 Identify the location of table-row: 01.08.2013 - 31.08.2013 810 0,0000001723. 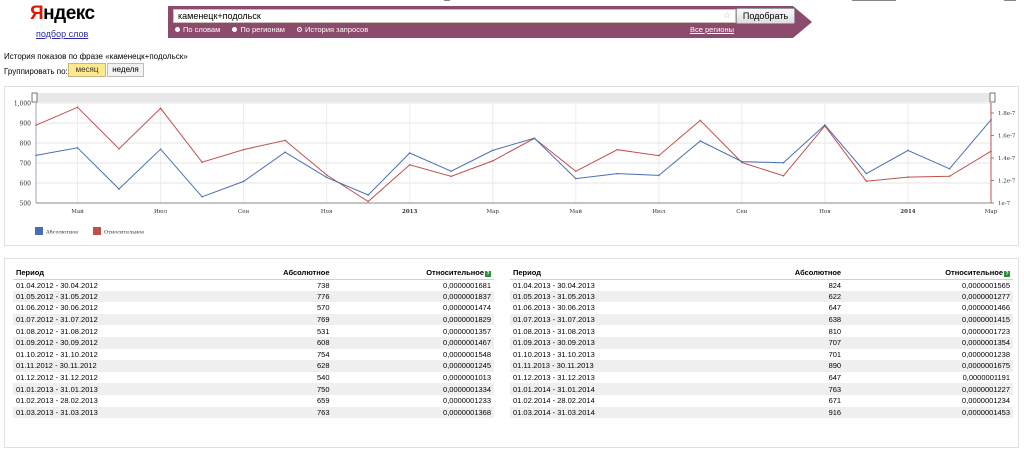
(761, 331).